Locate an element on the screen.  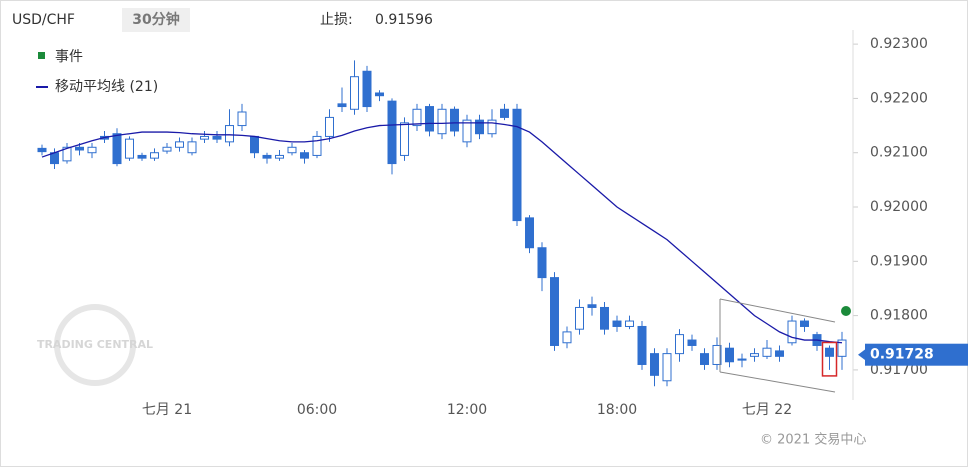
price-tag is located at coordinates (916, 354).